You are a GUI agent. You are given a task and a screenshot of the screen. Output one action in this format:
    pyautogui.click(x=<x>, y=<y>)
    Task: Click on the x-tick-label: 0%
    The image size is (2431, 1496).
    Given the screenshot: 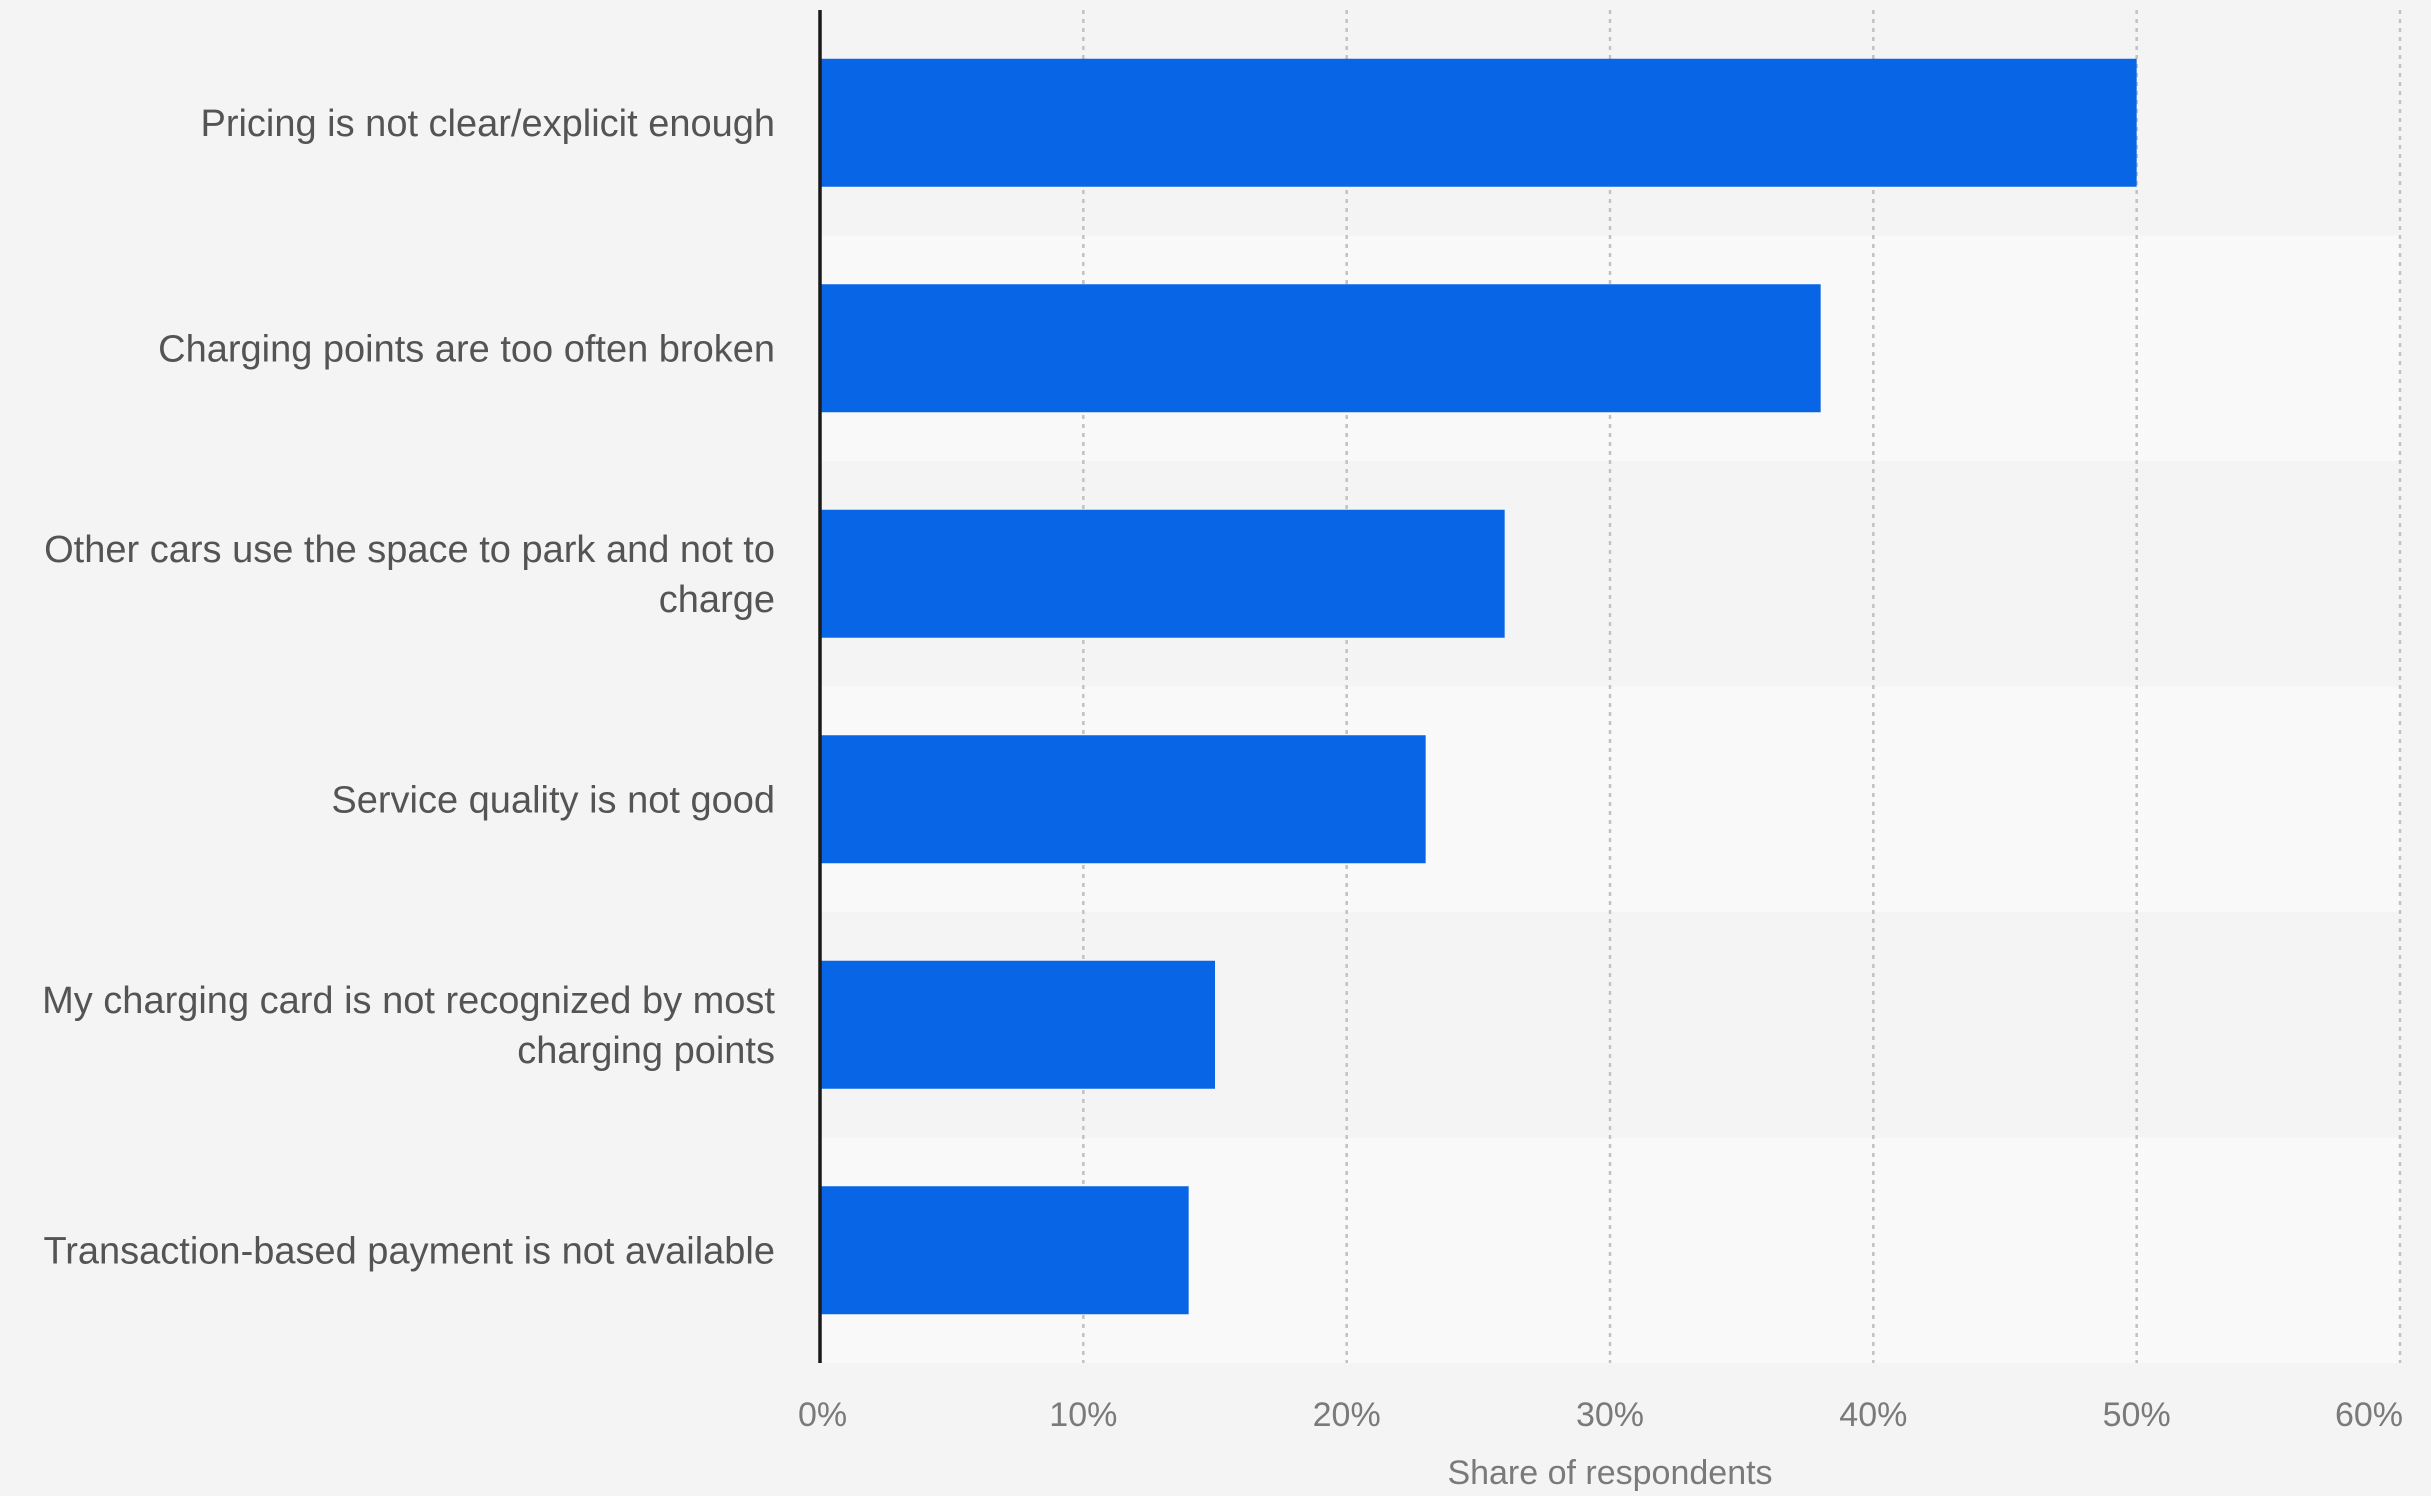 What is the action you would take?
    pyautogui.click(x=822, y=1415)
    